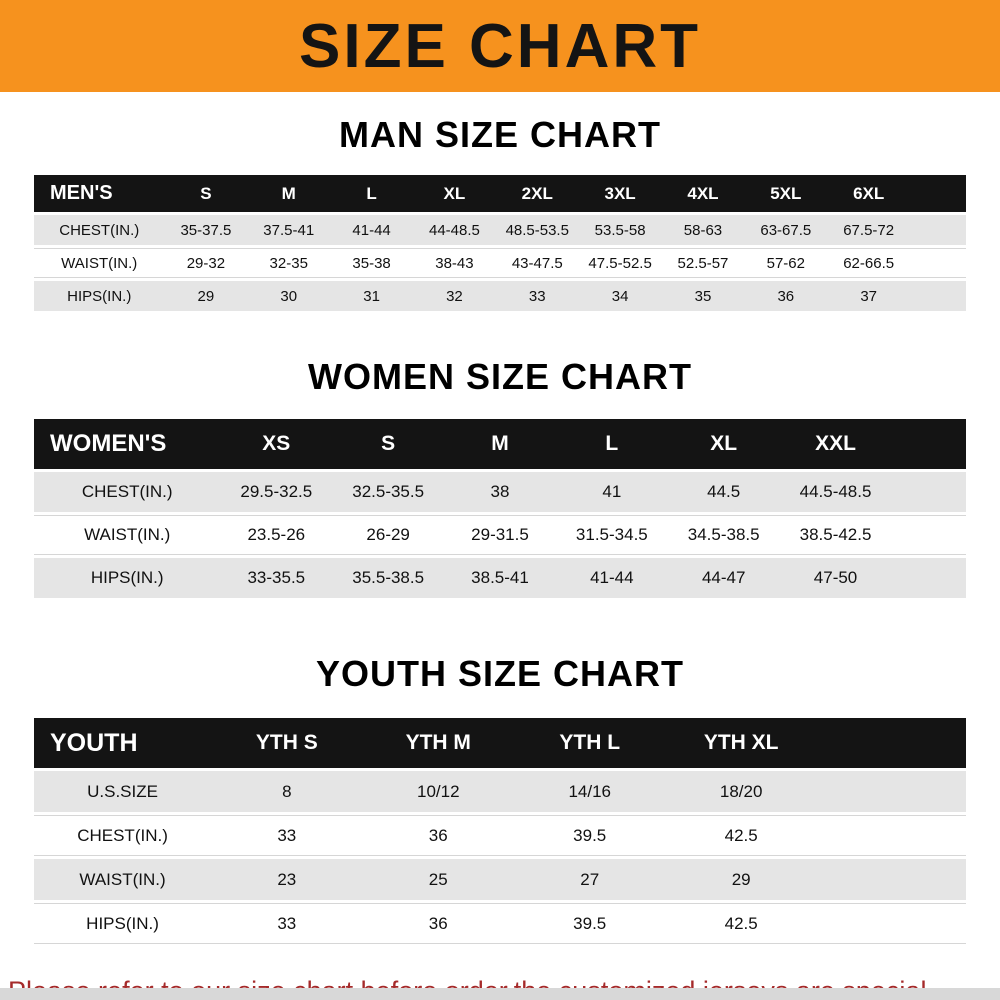 This screenshot has height=1000, width=1000. I want to click on table-header-row: MEN'S S M L XL 2XL 3XL 4XL 5XL 6XL, so click(500, 193).